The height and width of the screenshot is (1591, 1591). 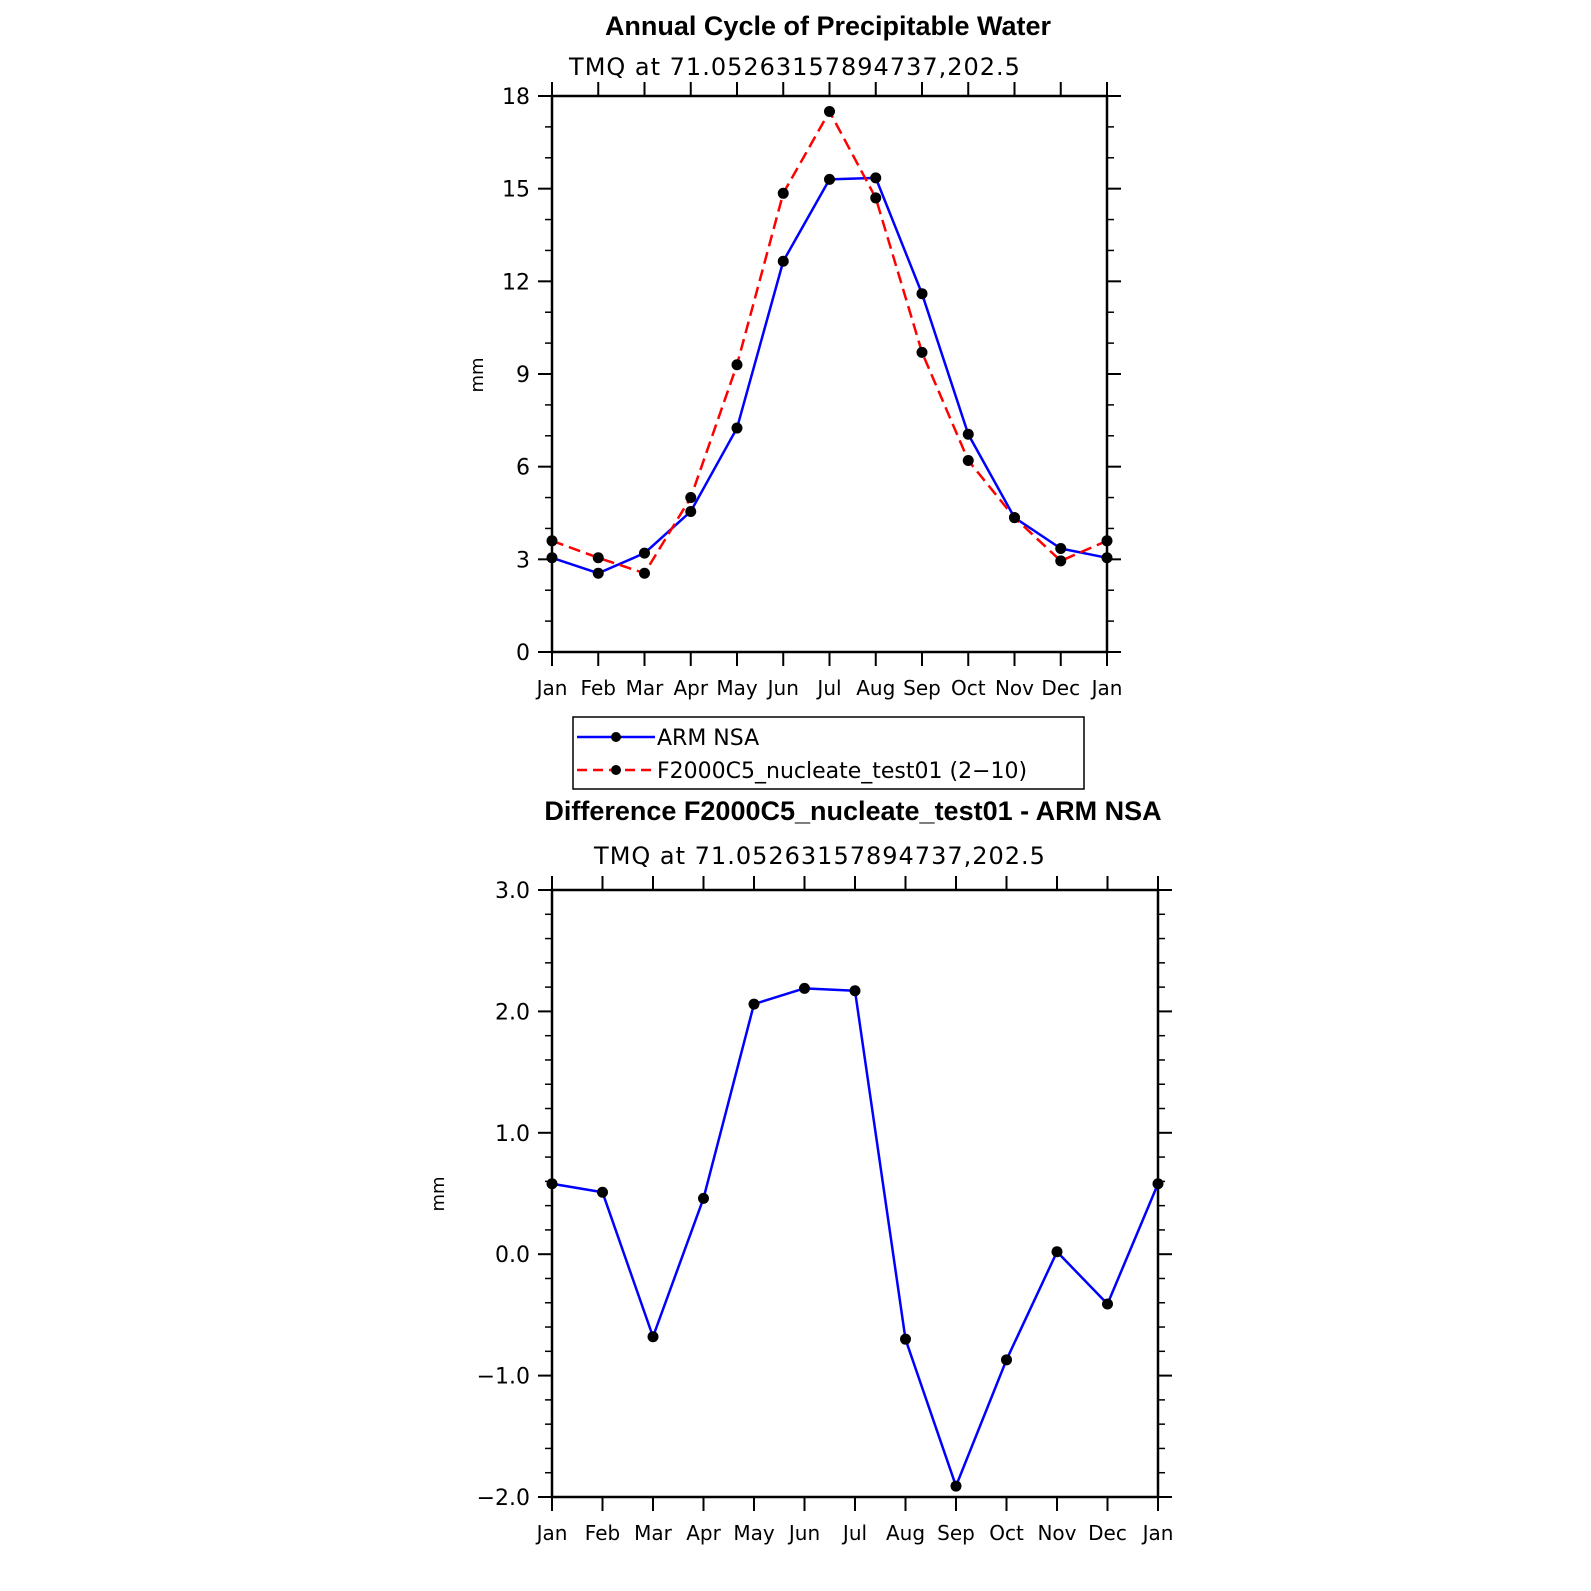 I want to click on legend-marker-model, so click(x=616, y=770).